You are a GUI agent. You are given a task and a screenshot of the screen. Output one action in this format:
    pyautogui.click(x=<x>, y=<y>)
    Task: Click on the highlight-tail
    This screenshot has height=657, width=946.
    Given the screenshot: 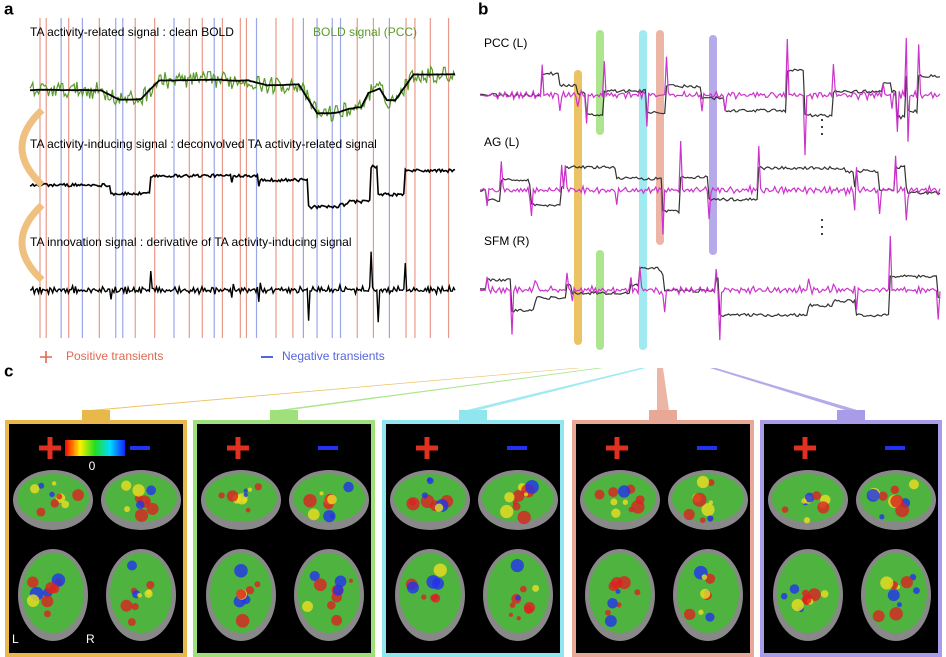 What is the action you would take?
    pyautogui.click(x=600, y=300)
    